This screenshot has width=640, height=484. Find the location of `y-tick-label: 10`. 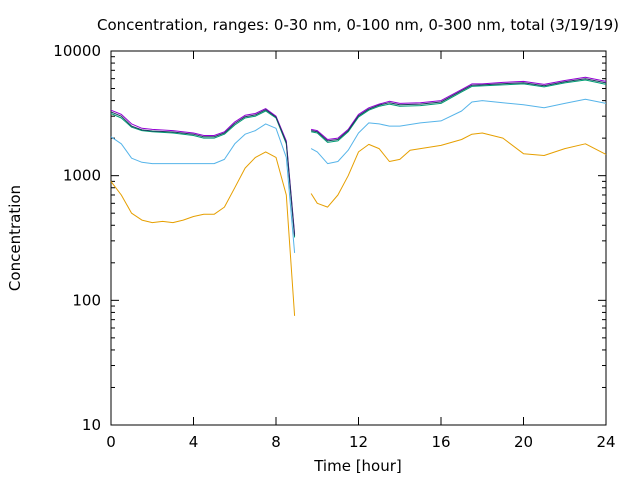

y-tick-label: 10 is located at coordinates (91, 425).